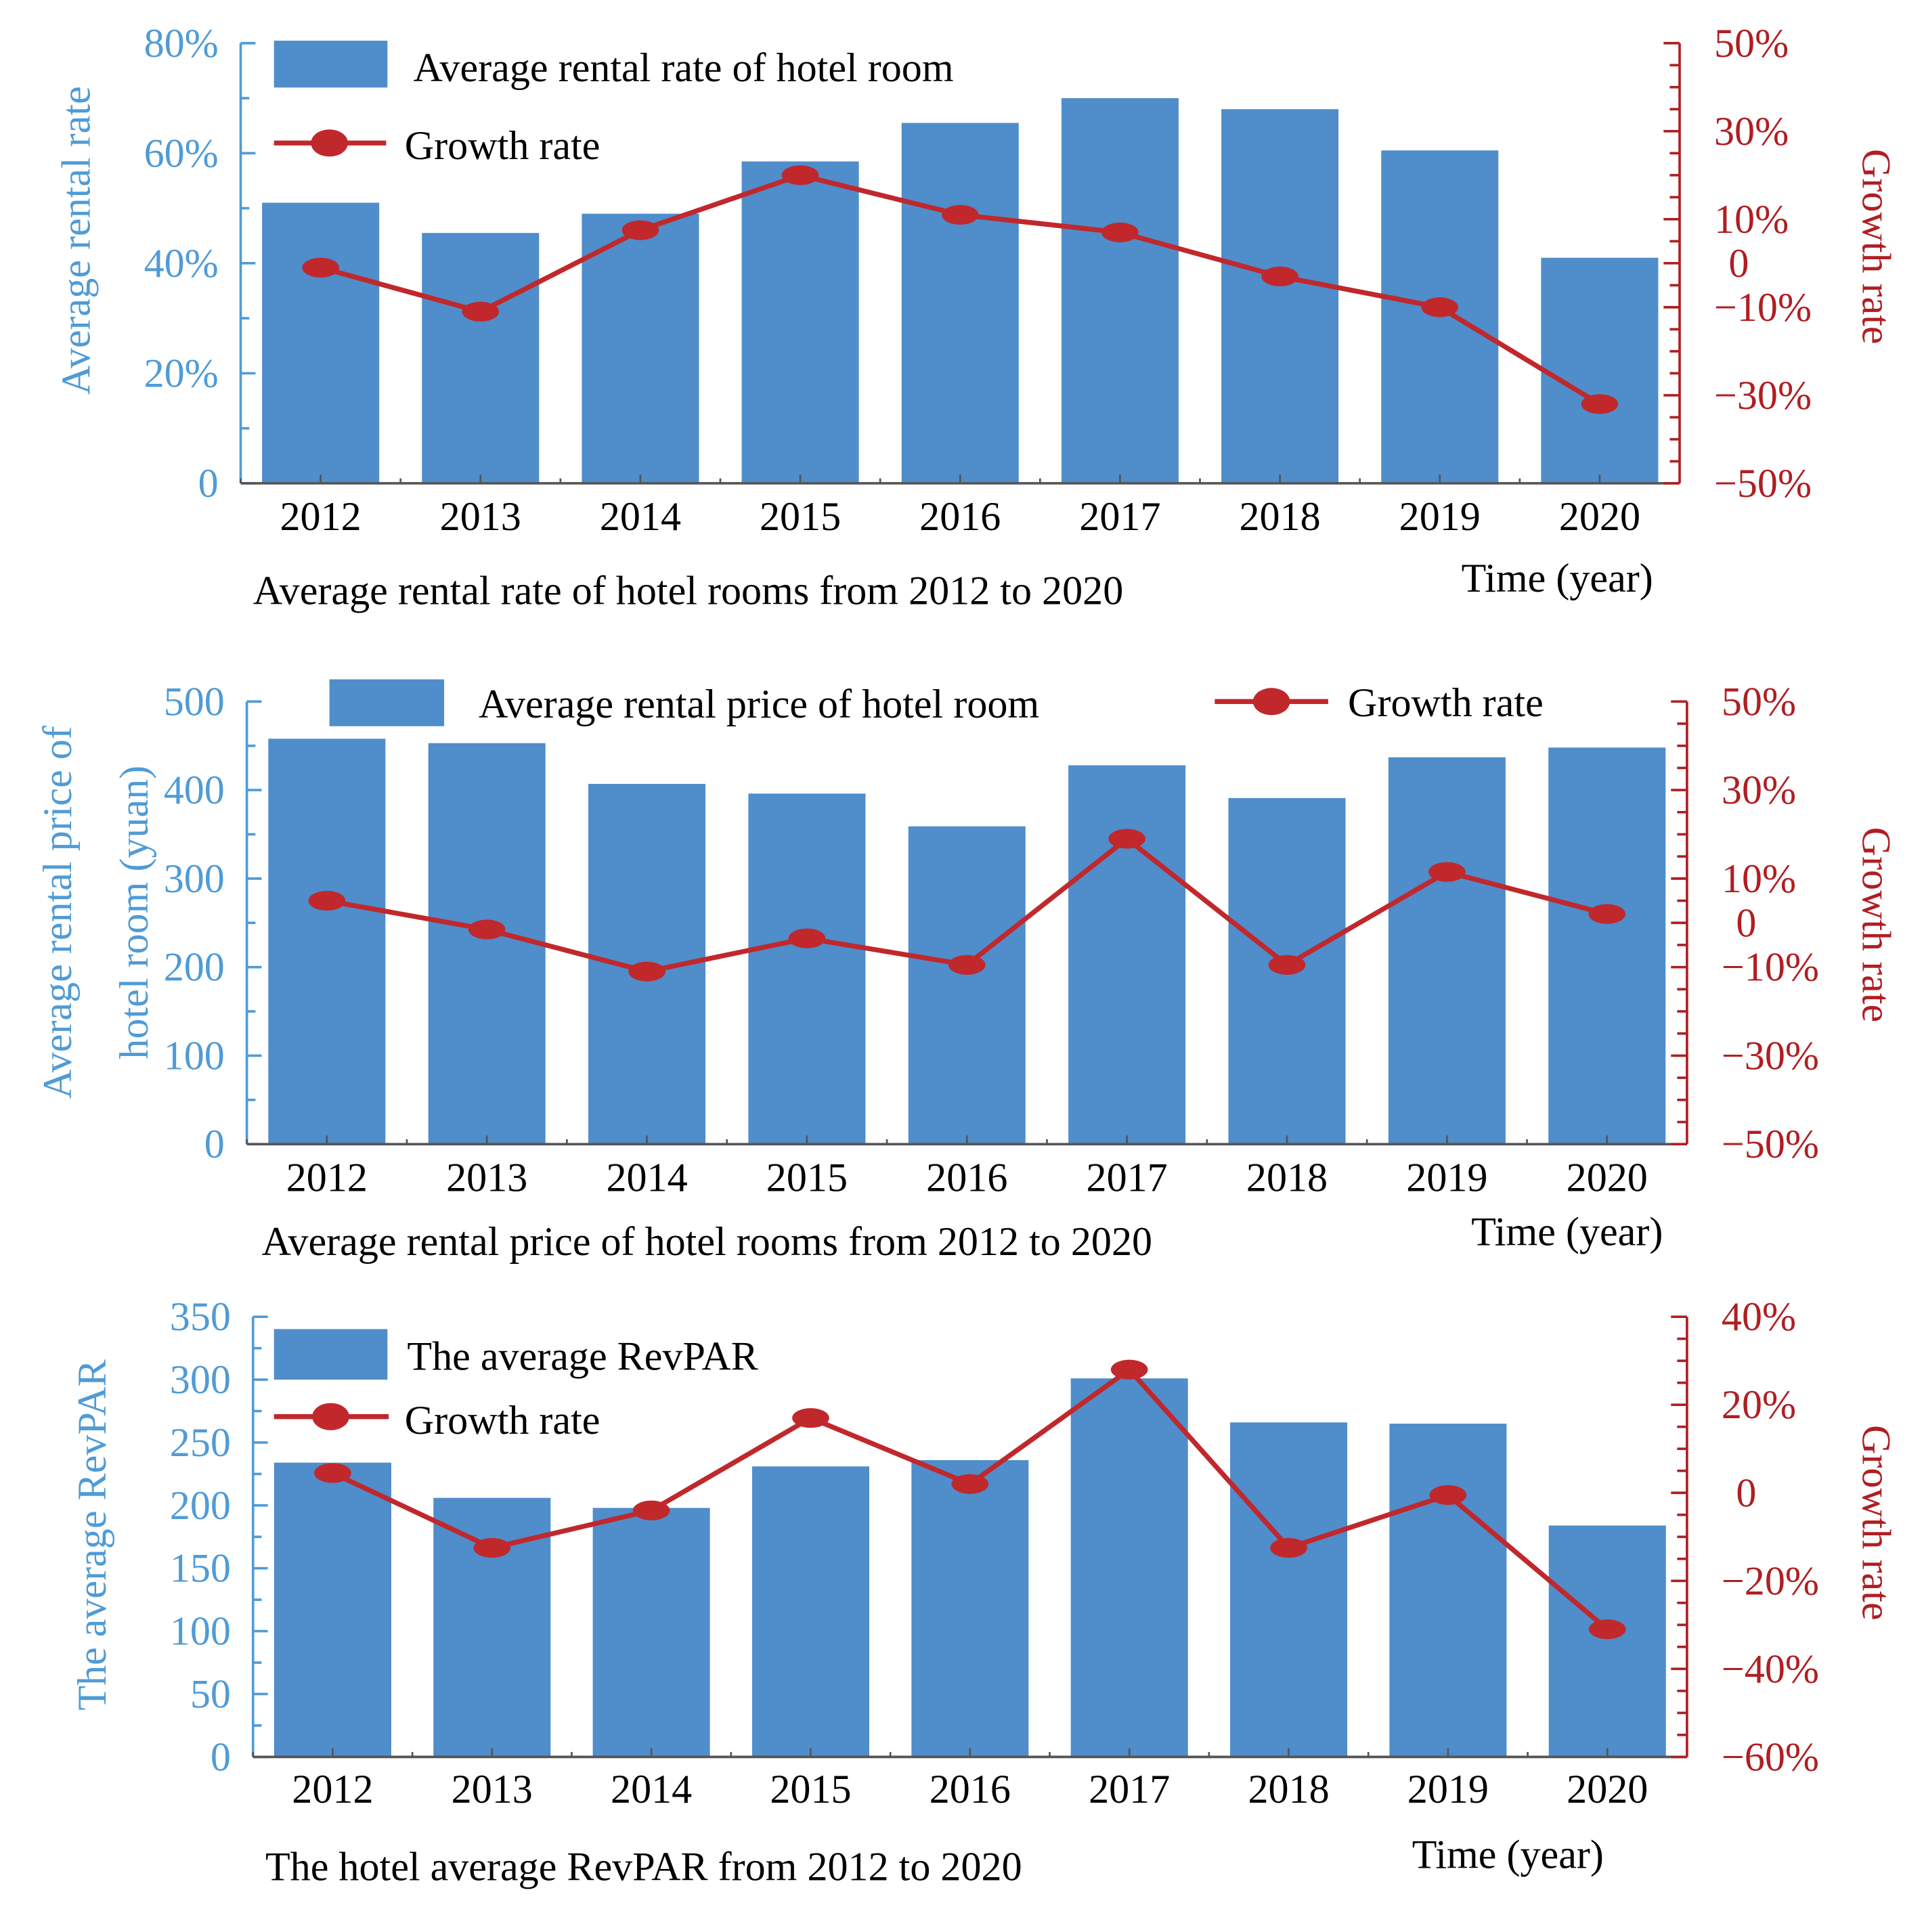  I want to click on x-axis-label: Time (year), so click(1557, 578).